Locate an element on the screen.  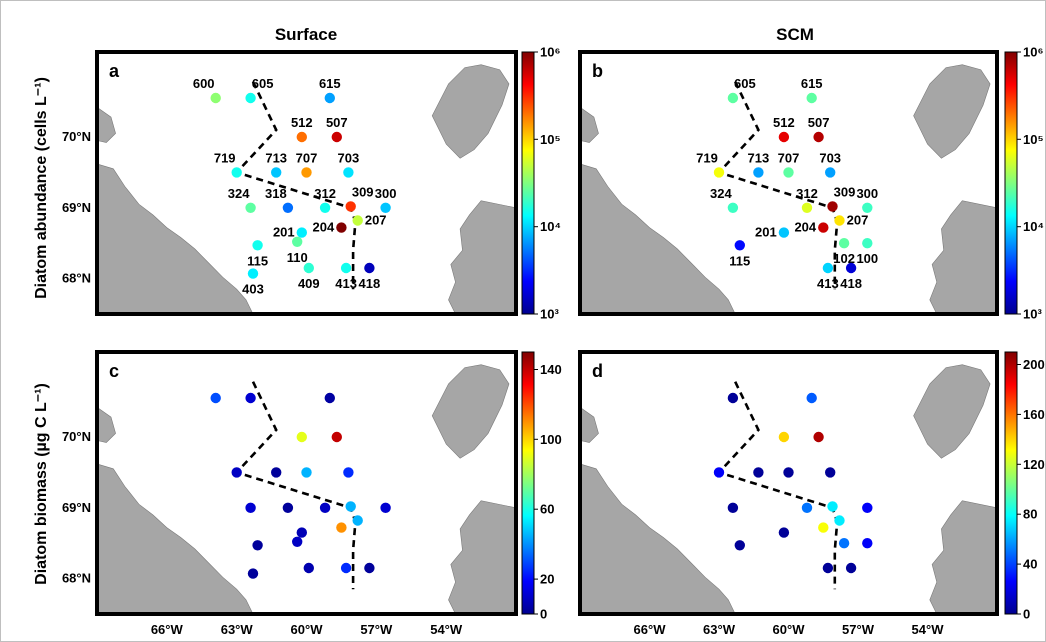
station-label: 713 is located at coordinates (759, 157).